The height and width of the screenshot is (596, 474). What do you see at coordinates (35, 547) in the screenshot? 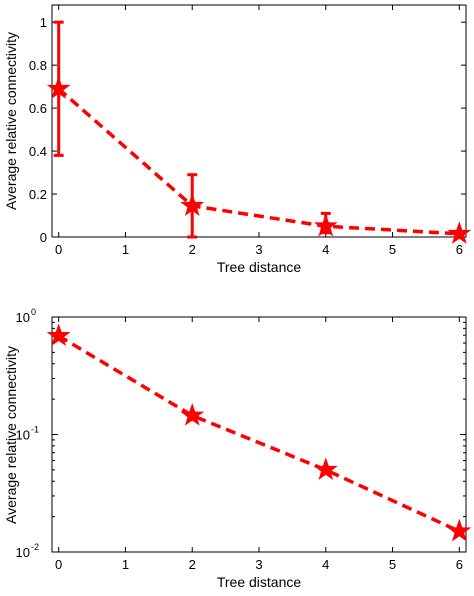
I see `y-tick-exponent: -2` at bounding box center [35, 547].